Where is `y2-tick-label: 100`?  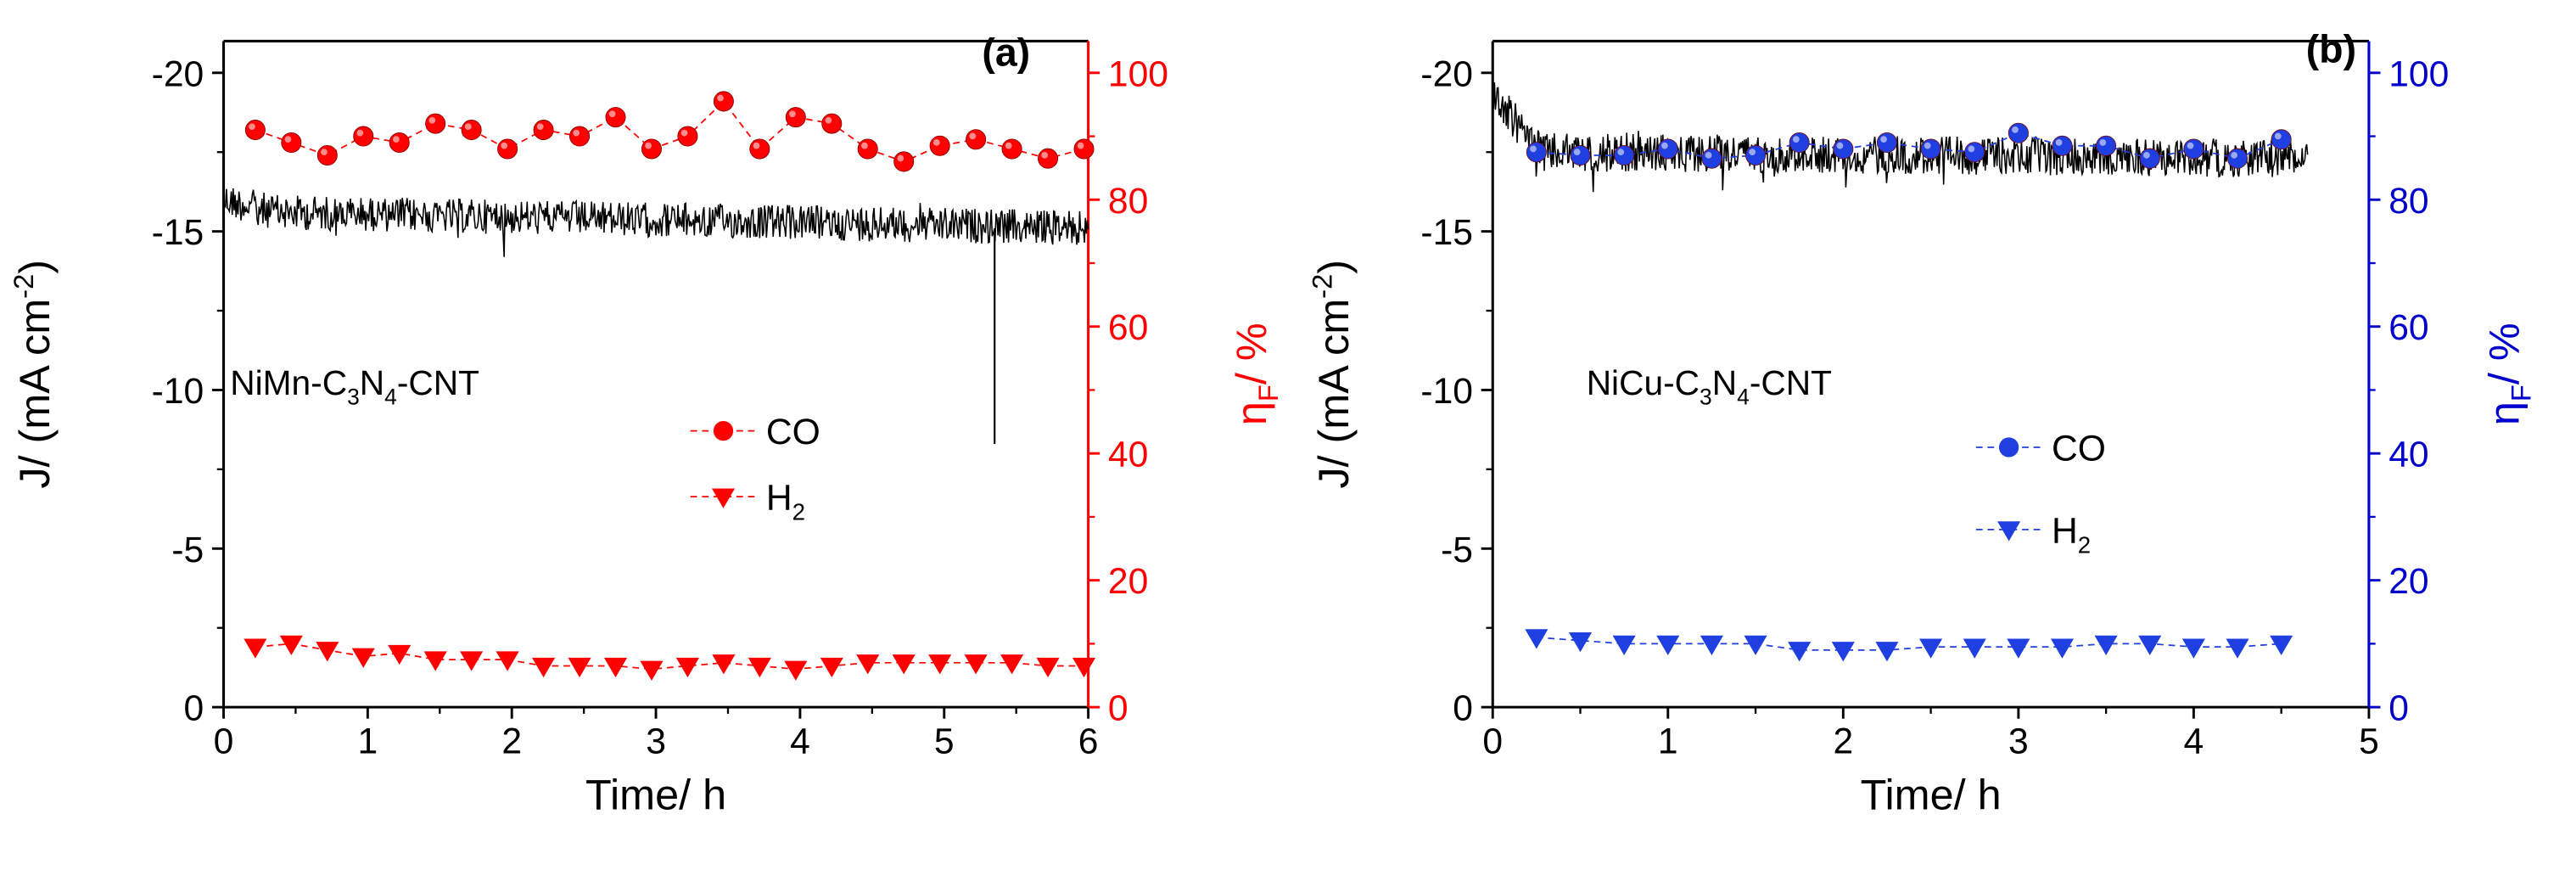
y2-tick-label: 100 is located at coordinates (1138, 73).